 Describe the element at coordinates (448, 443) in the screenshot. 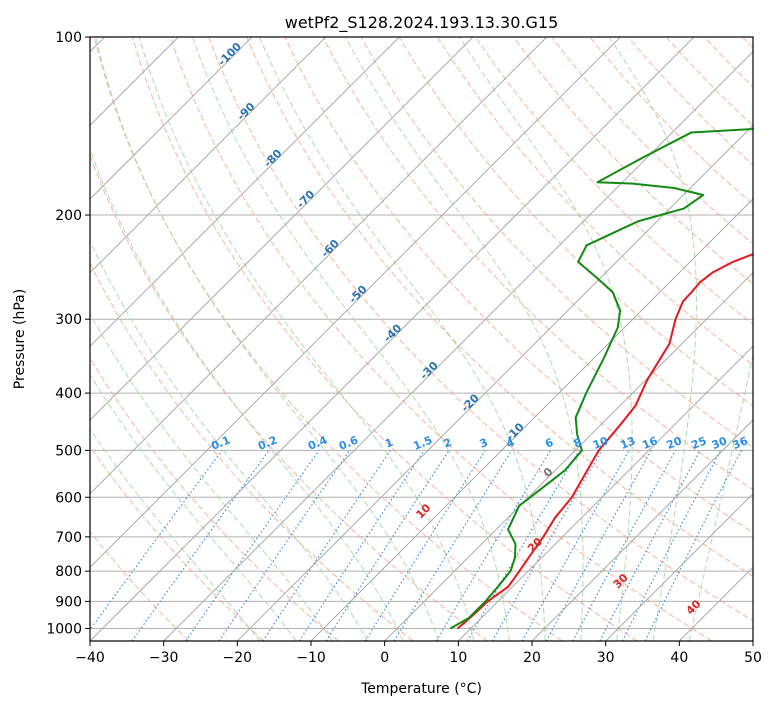

I see `mixing-ratio-label: 2` at that location.